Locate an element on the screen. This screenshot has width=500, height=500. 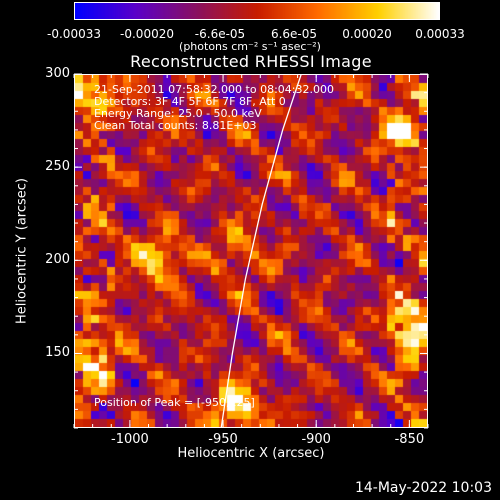
solar-limb-overlay is located at coordinates (261, 251).